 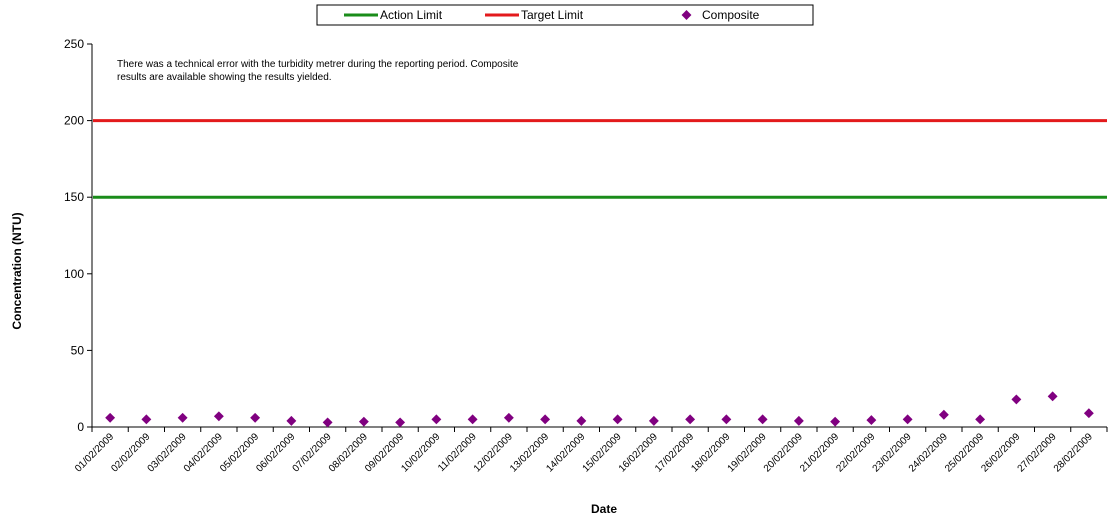 I want to click on legend: Action Limit Target Limit Composite, so click(x=565, y=15).